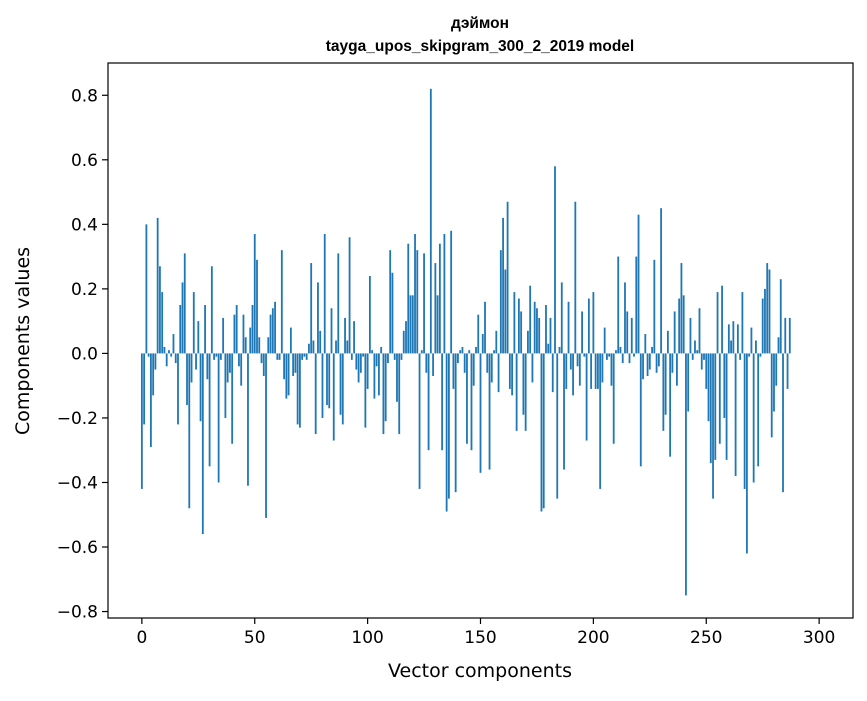  What do you see at coordinates (77, 548) in the screenshot?
I see `y-tick-label: −0.6` at bounding box center [77, 548].